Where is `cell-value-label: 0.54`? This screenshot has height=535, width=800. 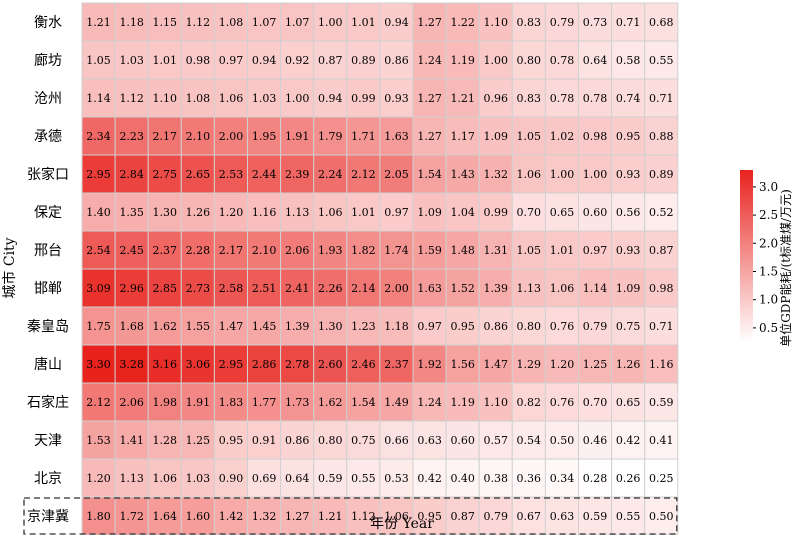
cell-value-label: 0.54 is located at coordinates (529, 440).